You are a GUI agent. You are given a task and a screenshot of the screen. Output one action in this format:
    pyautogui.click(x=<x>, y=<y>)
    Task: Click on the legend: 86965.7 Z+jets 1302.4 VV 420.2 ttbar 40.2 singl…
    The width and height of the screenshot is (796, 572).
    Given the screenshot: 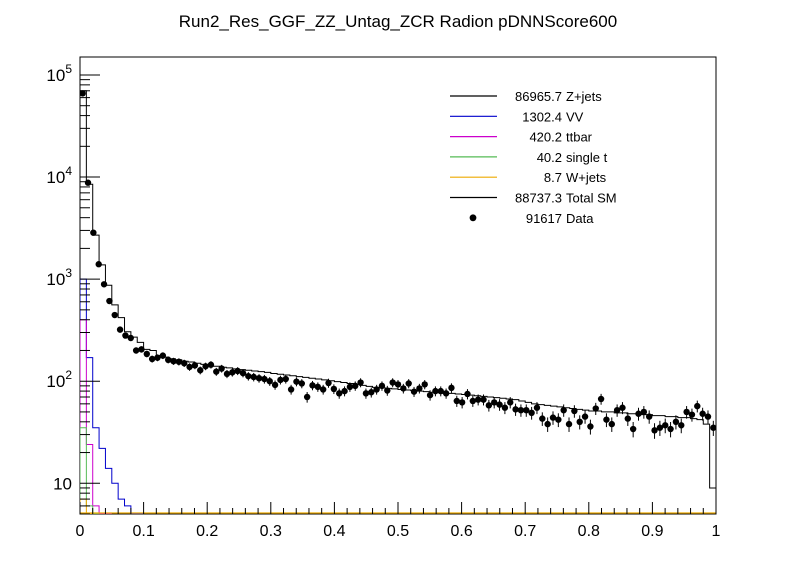 What is the action you would take?
    pyautogui.click(x=533, y=157)
    